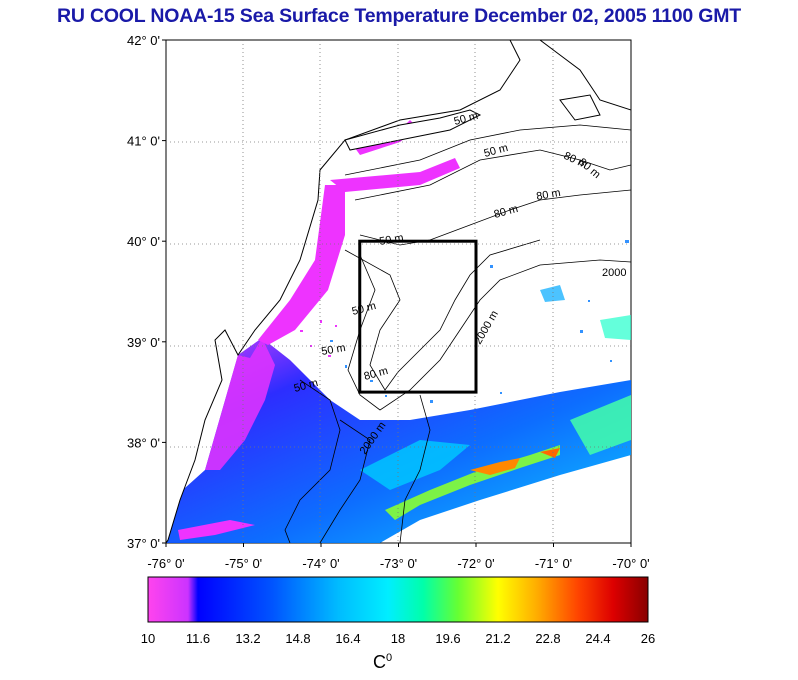  Describe the element at coordinates (418, 316) in the screenshot. I see `study-area-box` at that location.